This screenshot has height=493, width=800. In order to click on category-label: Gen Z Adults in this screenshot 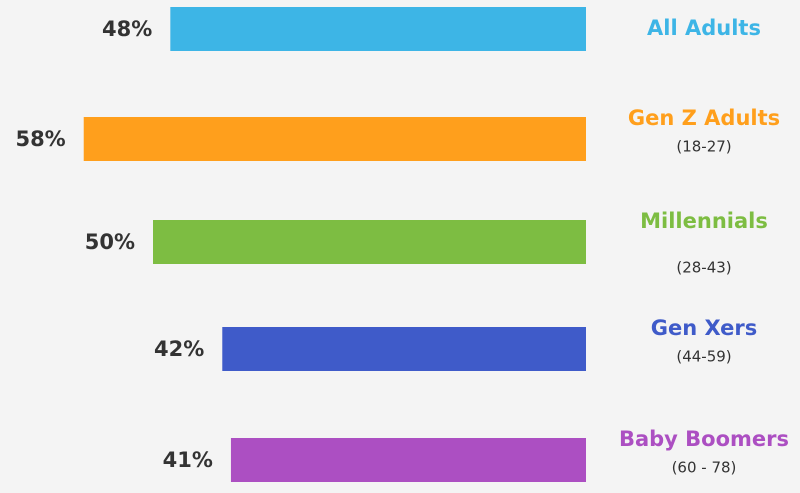, I will do `click(704, 118)`.